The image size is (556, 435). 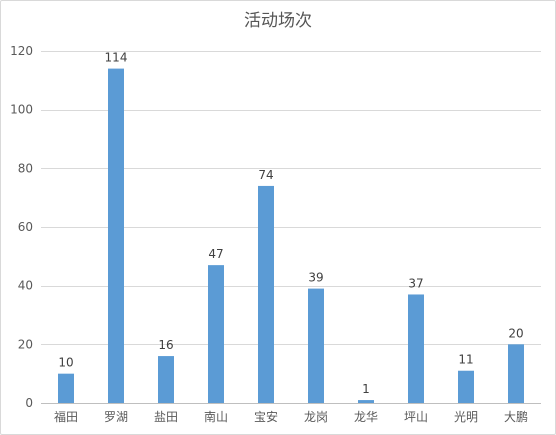 I want to click on x-category-label: 盐田, so click(x=166, y=417).